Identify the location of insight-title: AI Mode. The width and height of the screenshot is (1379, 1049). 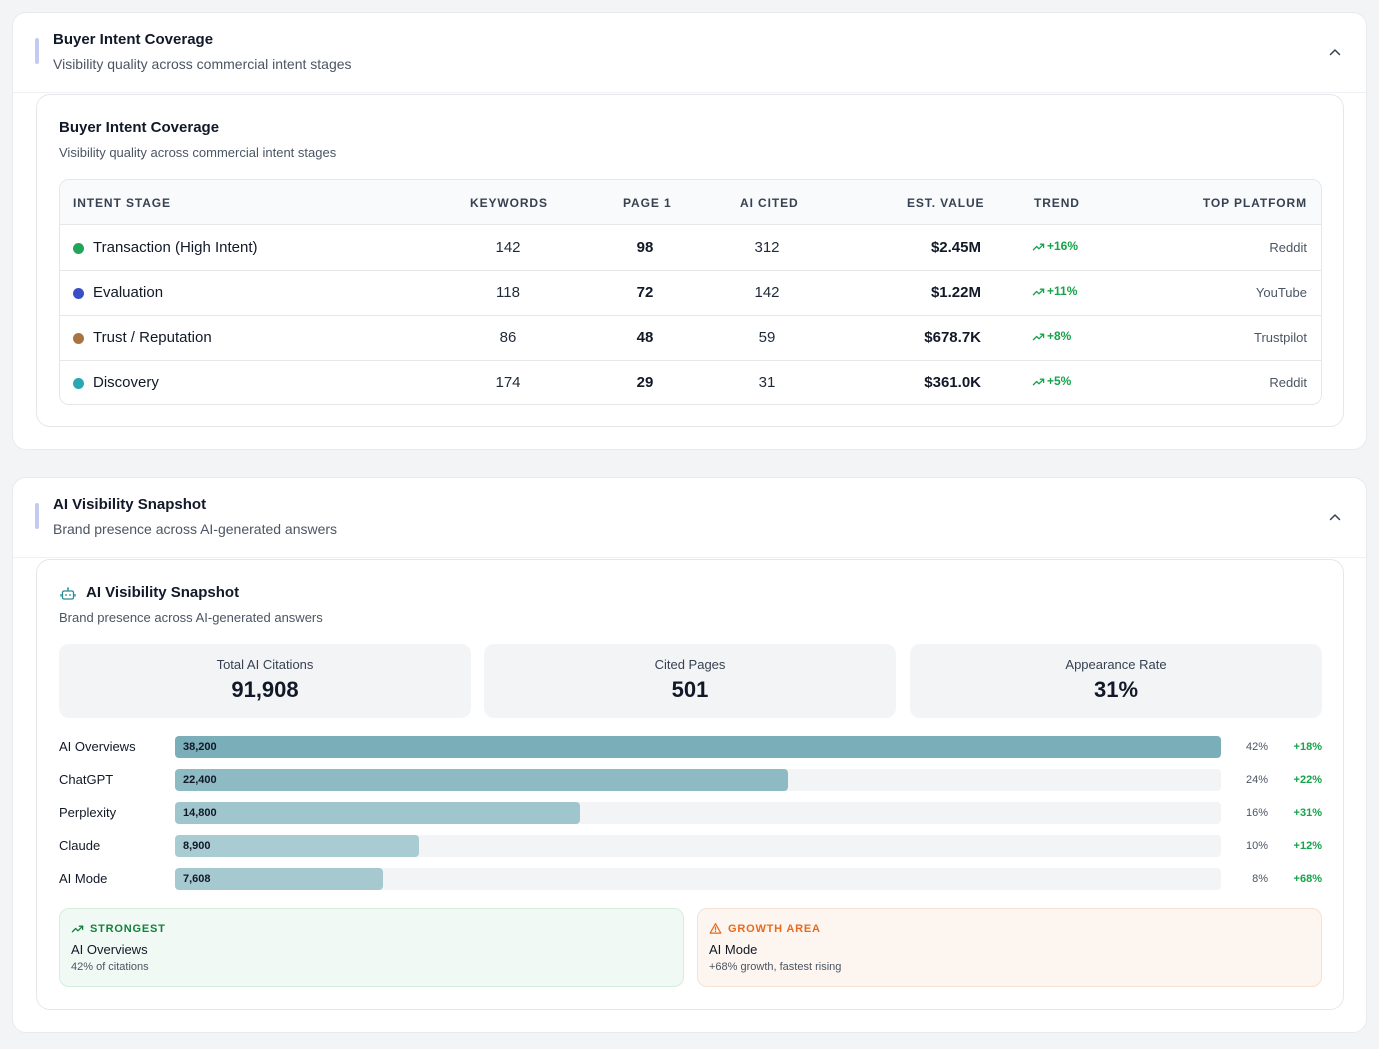
(733, 949).